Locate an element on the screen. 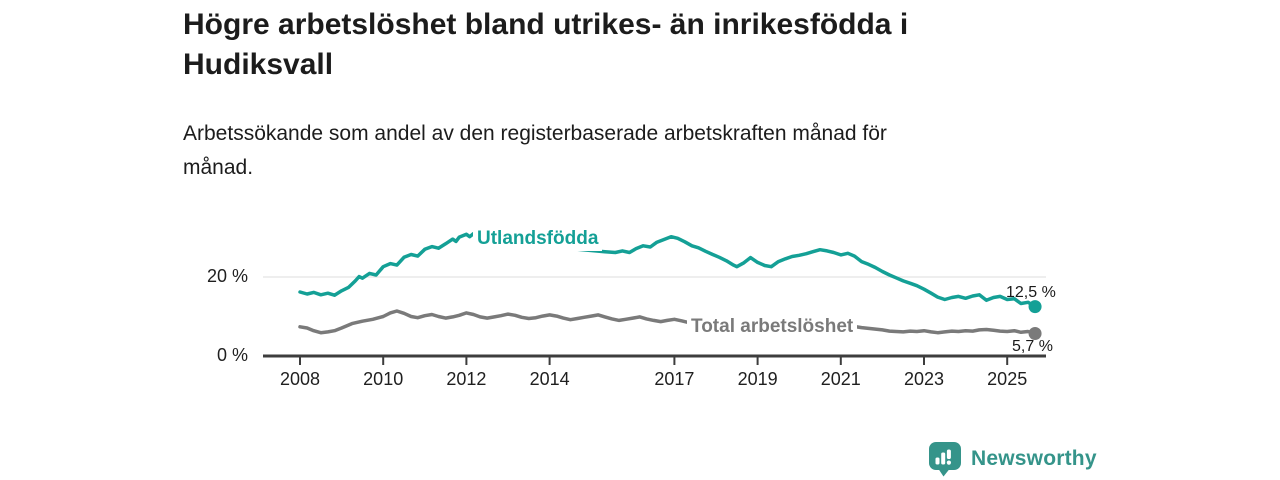  x-tick-label: 2010 is located at coordinates (383, 379).